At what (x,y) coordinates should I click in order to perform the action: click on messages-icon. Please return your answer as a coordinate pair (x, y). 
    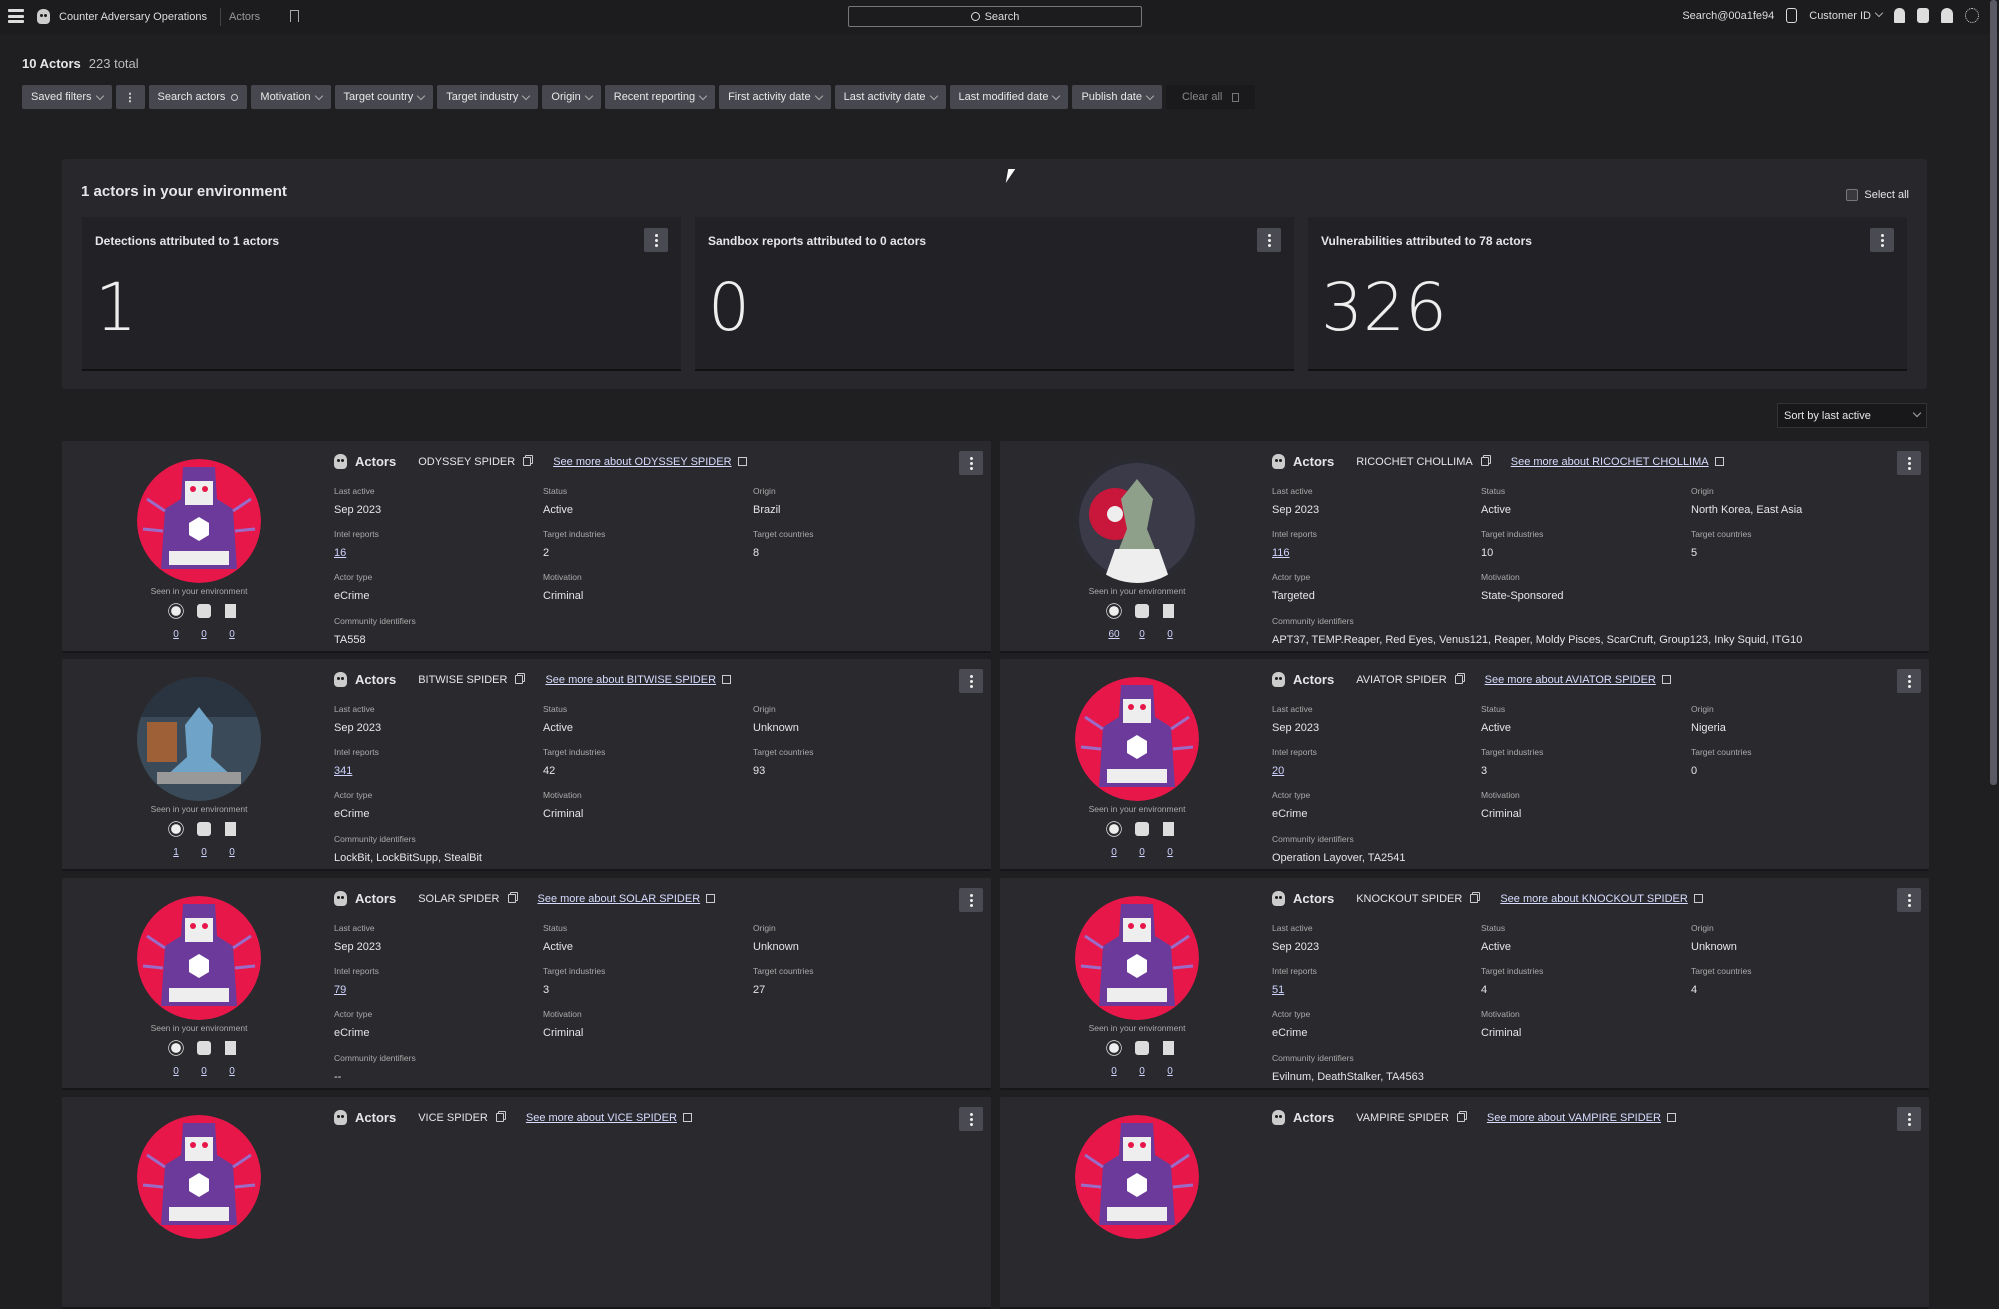
    Looking at the image, I should click on (1923, 15).